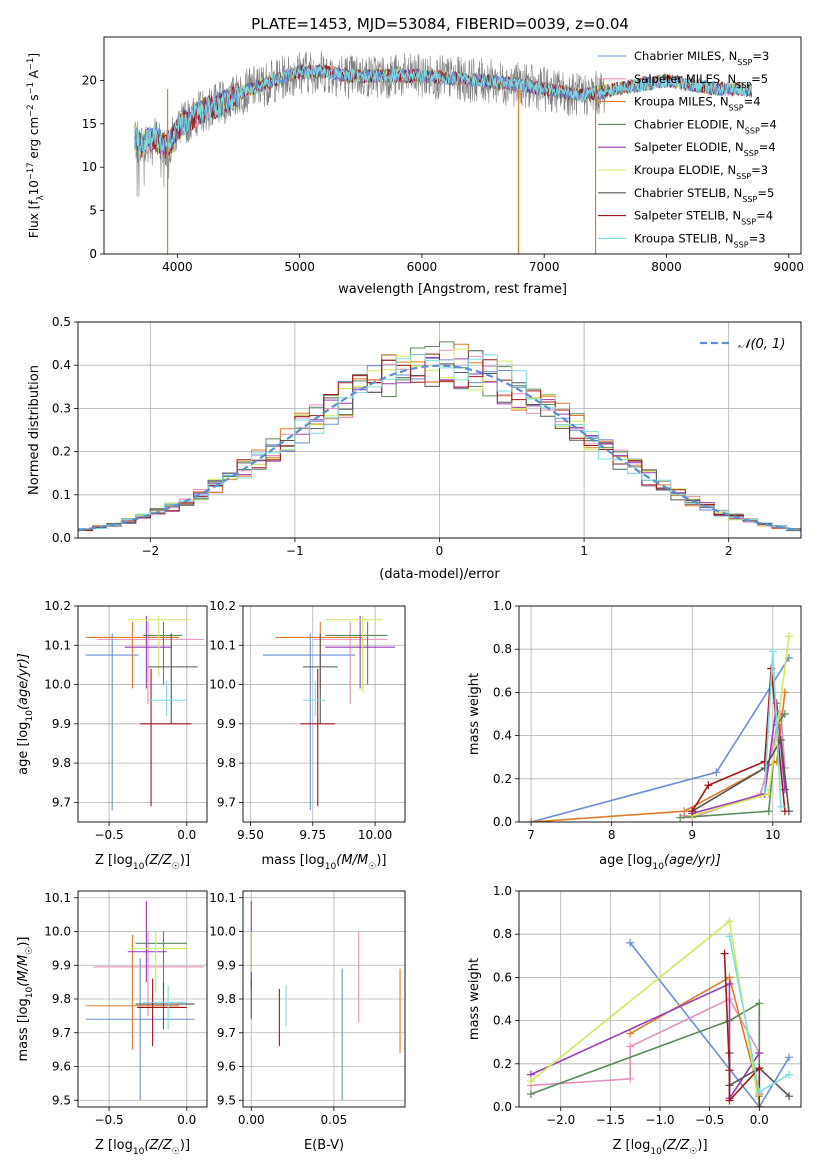 The width and height of the screenshot is (819, 1170). Describe the element at coordinates (439, 574) in the screenshot. I see `x-axis-label: (data-model)/error` at that location.